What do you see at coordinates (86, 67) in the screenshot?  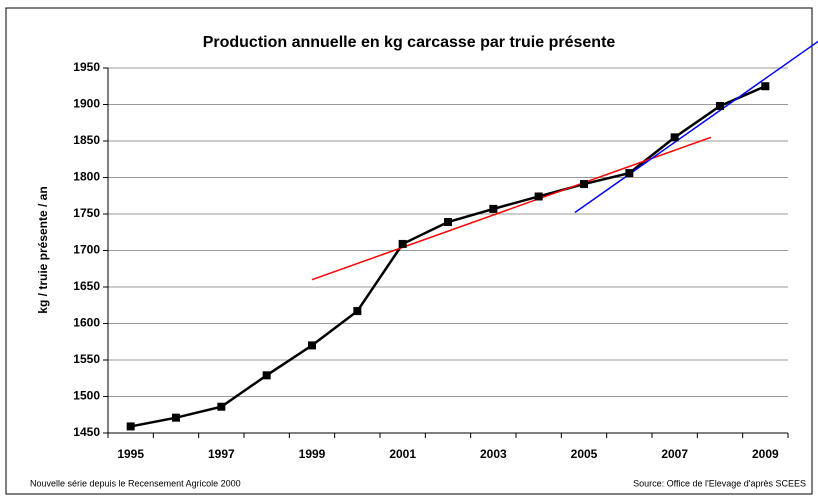 I see `y-tick-label: 1950` at bounding box center [86, 67].